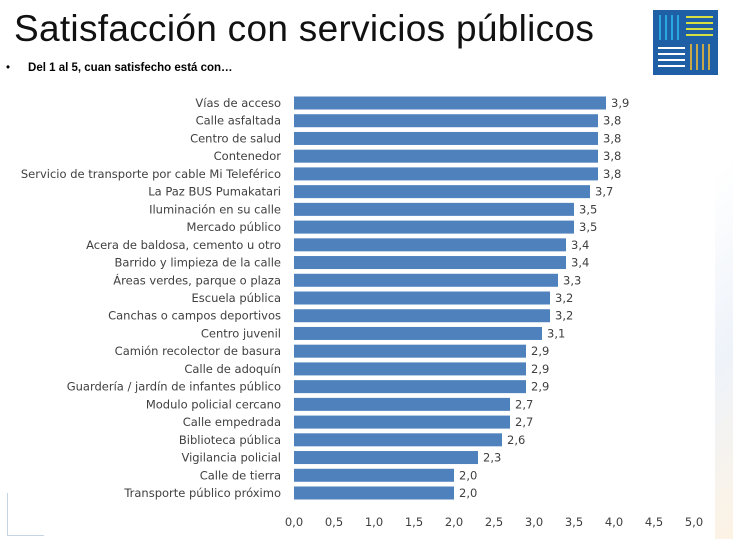 The height and width of the screenshot is (539, 733). What do you see at coordinates (232, 369) in the screenshot?
I see `category-label: Calle de adoquín` at bounding box center [232, 369].